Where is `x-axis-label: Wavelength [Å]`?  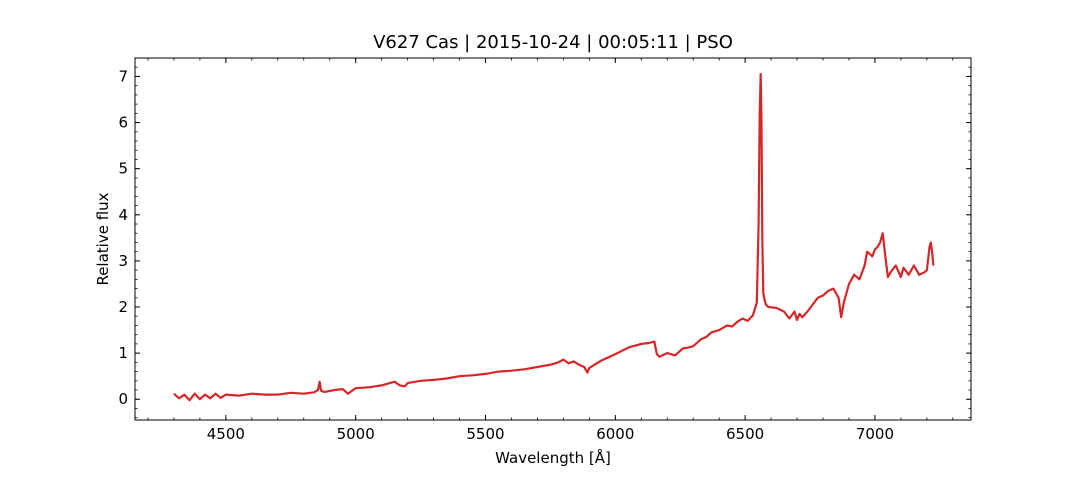 x-axis-label: Wavelength [Å] is located at coordinates (553, 457).